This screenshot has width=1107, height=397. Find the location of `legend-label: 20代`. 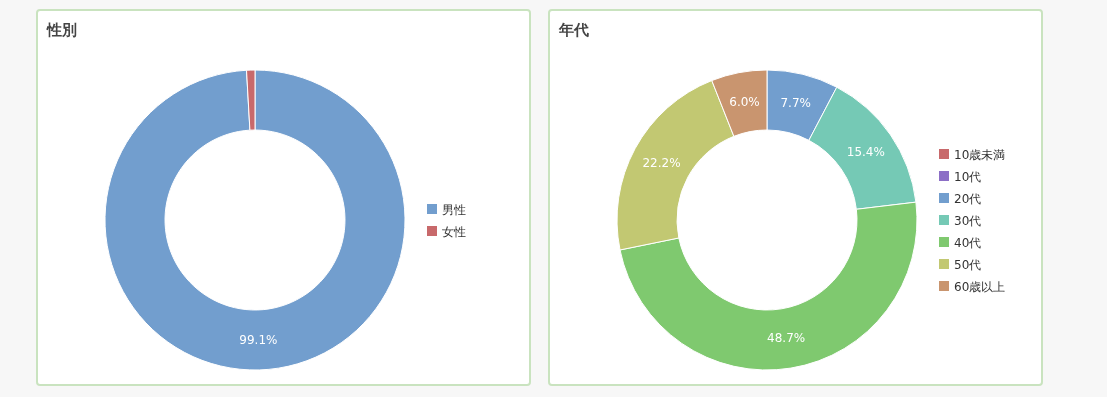

legend-label: 20代 is located at coordinates (968, 198).